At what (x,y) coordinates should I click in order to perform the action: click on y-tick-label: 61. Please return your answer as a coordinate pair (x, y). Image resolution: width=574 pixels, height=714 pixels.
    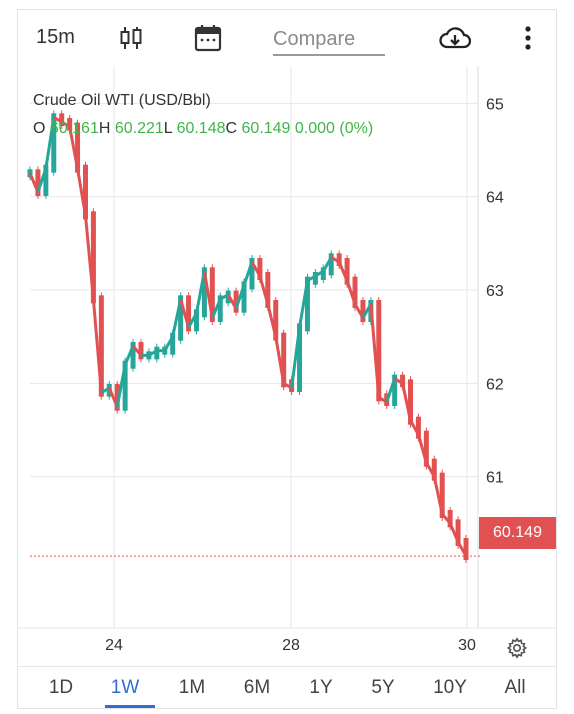
    Looking at the image, I should click on (495, 478).